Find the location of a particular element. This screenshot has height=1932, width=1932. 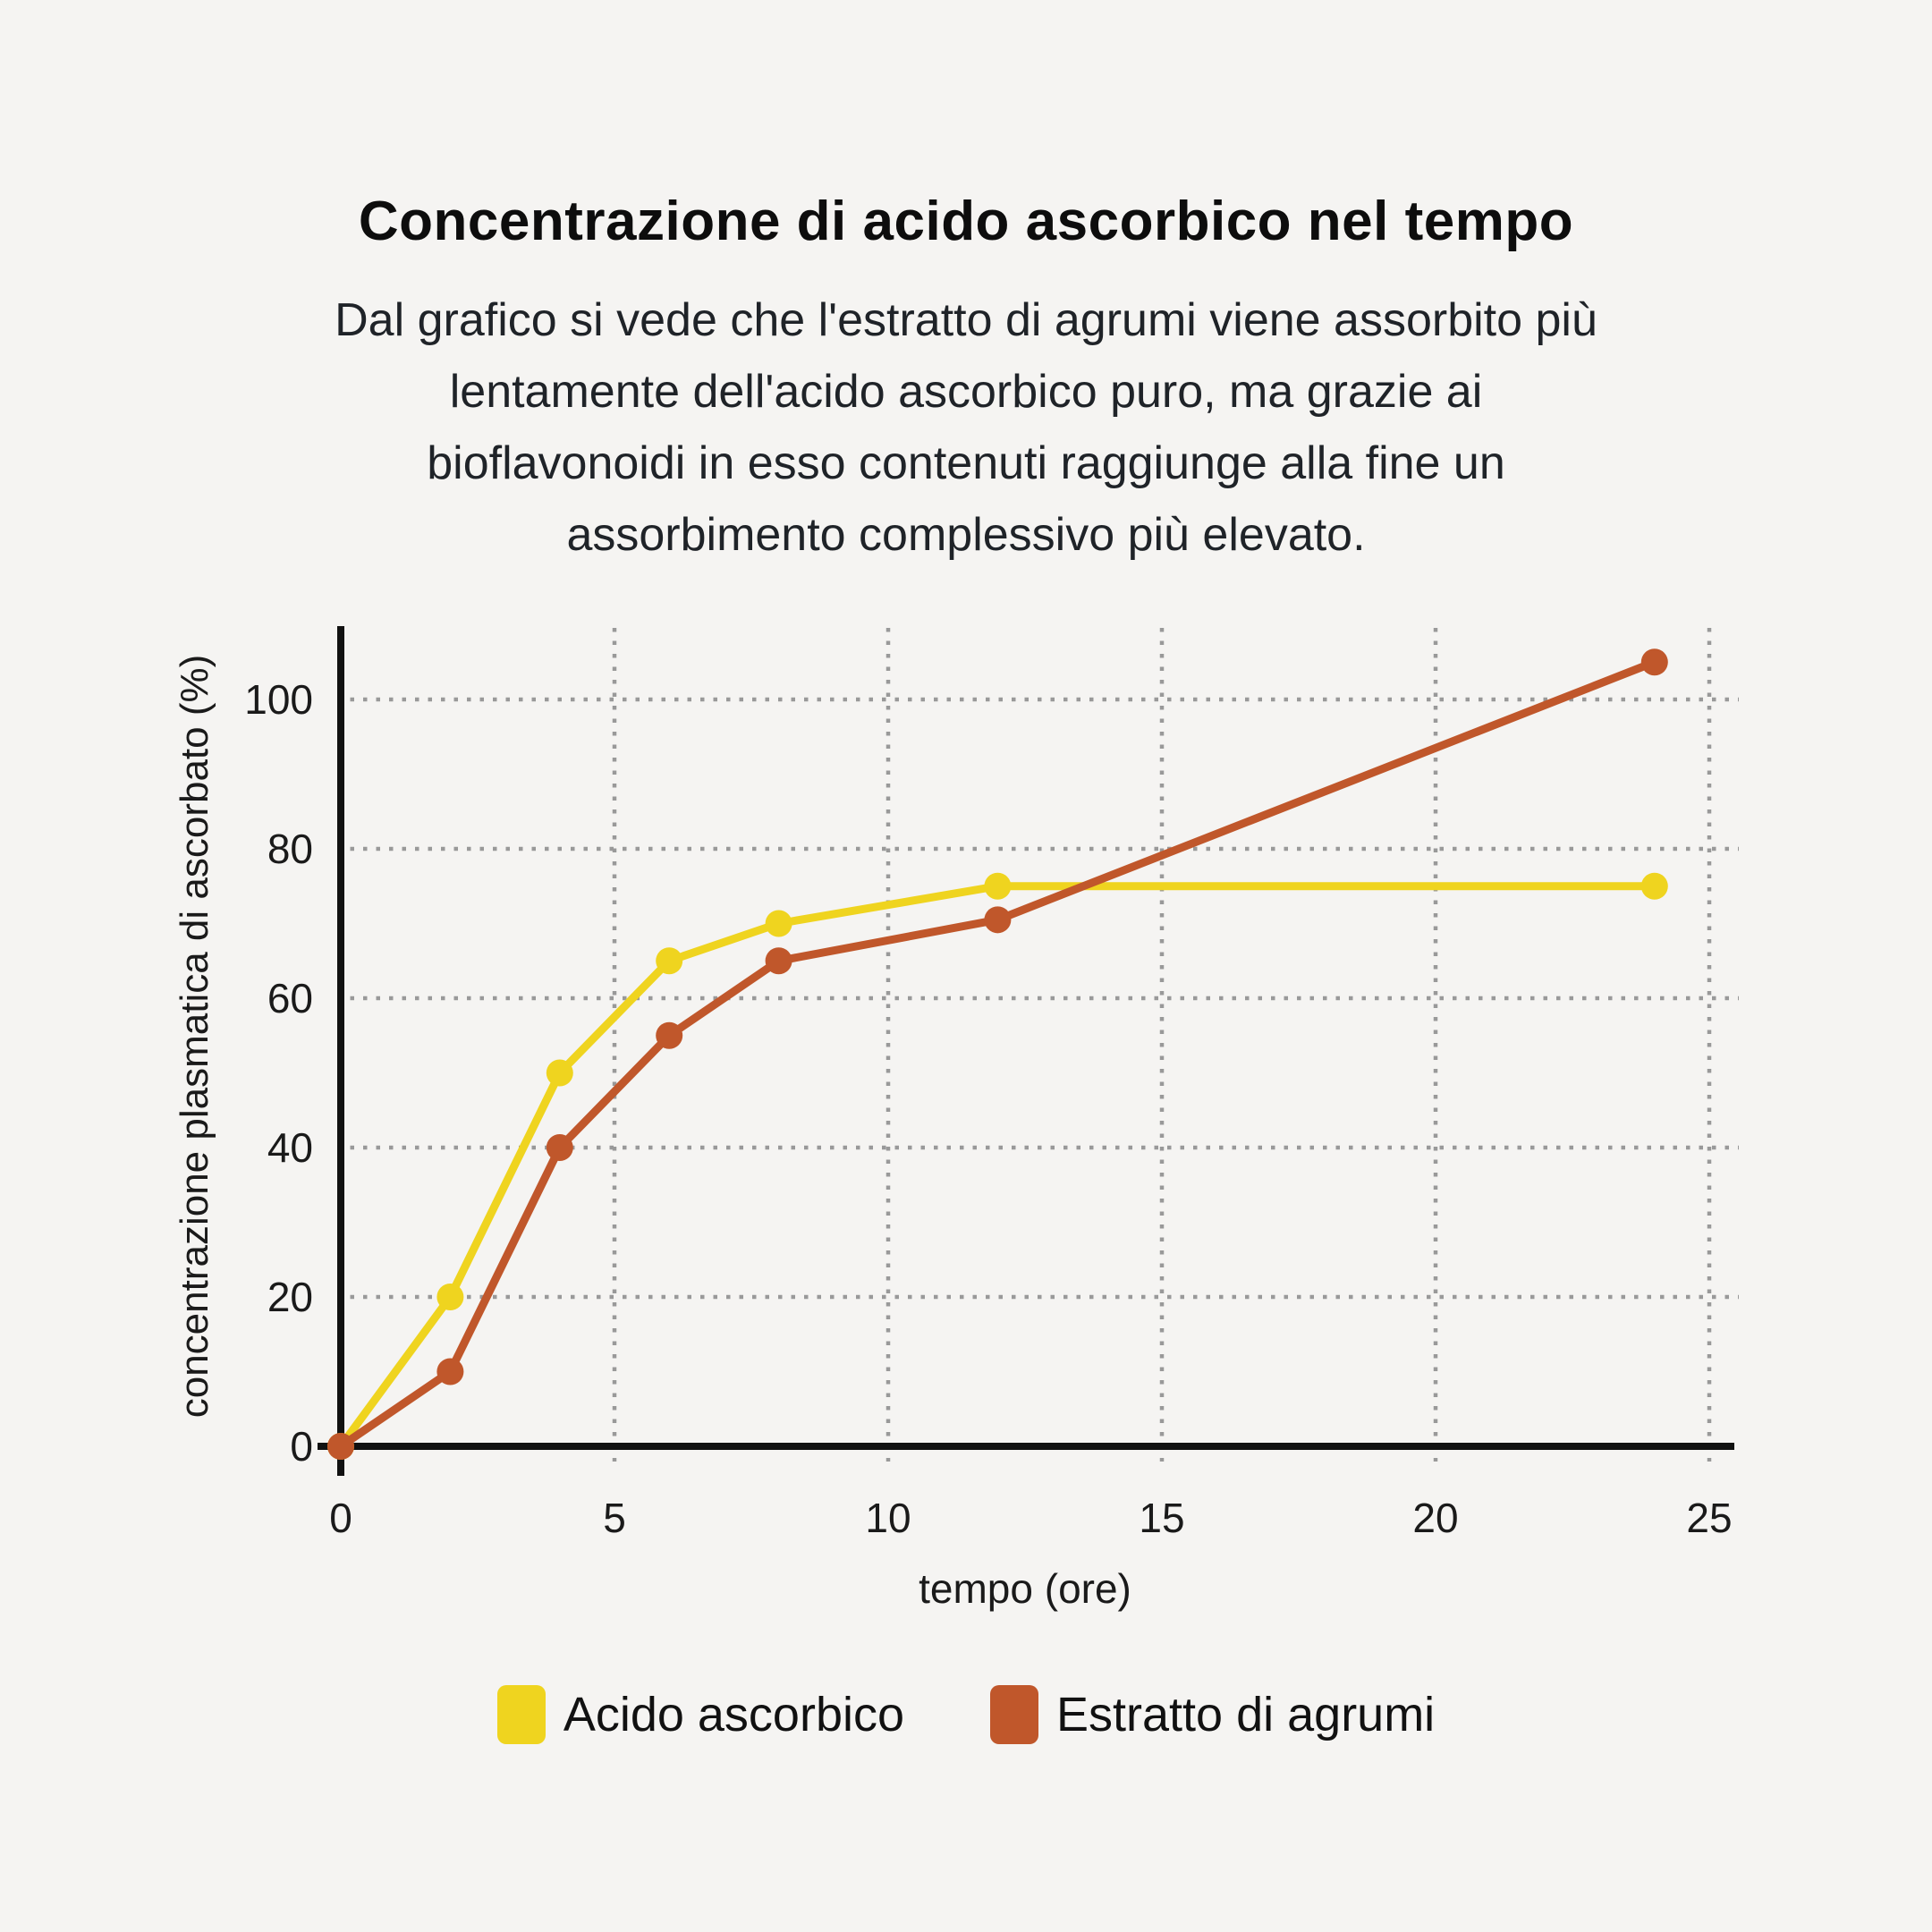

legend-label-estratto-di-agrumi: Estratto di agrumi is located at coordinates (1246, 1714).